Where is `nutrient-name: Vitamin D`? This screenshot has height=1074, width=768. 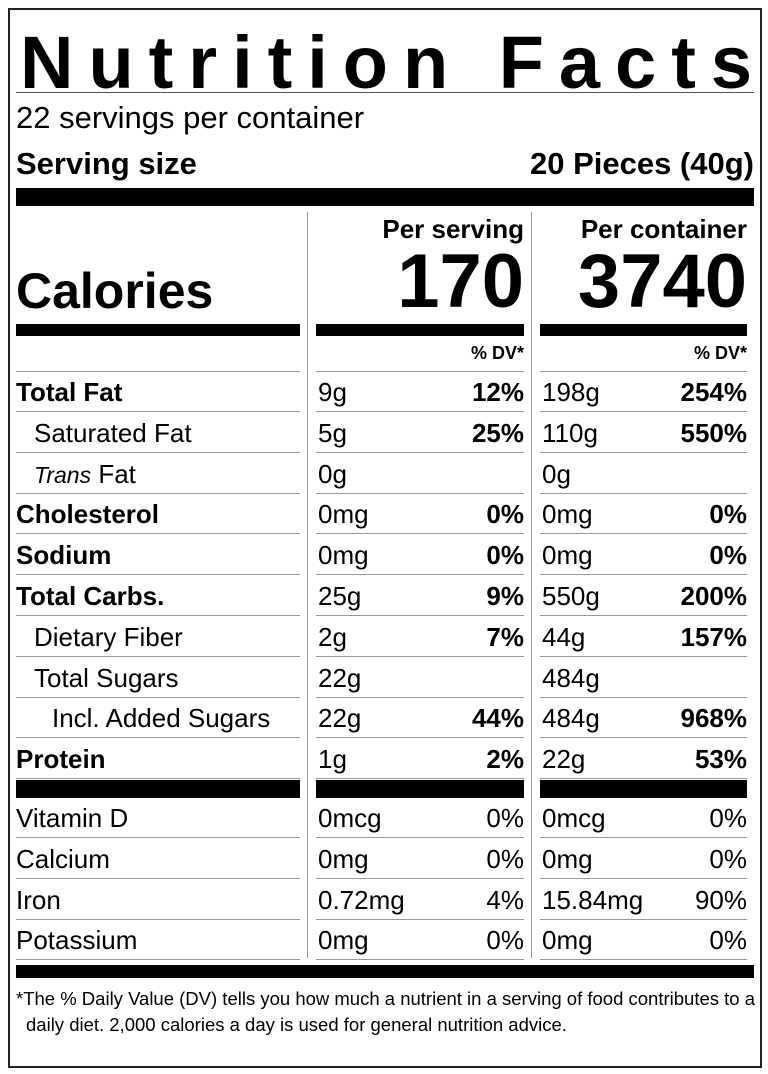
nutrient-name: Vitamin D is located at coordinates (158, 818).